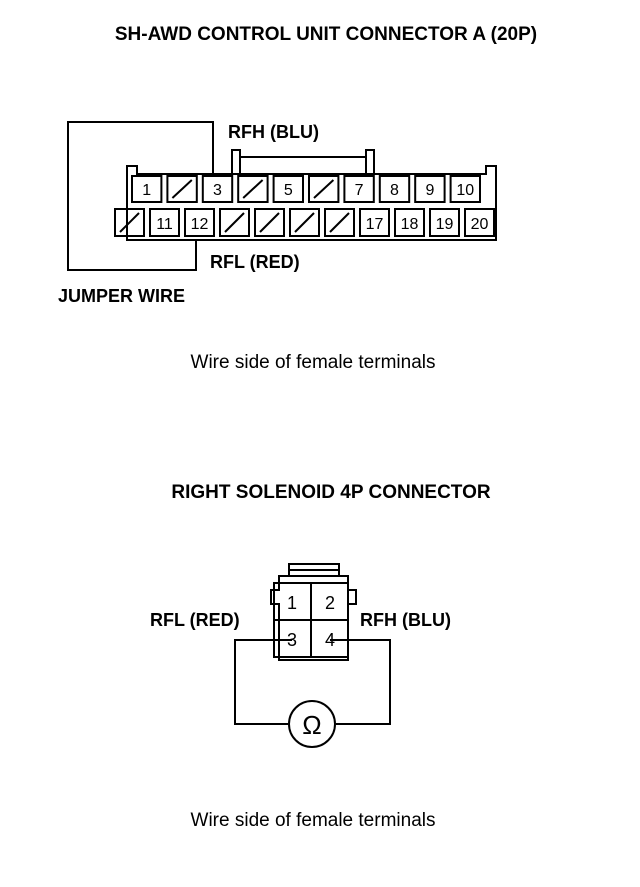  I want to click on ohmmeter-icon, so click(312, 724).